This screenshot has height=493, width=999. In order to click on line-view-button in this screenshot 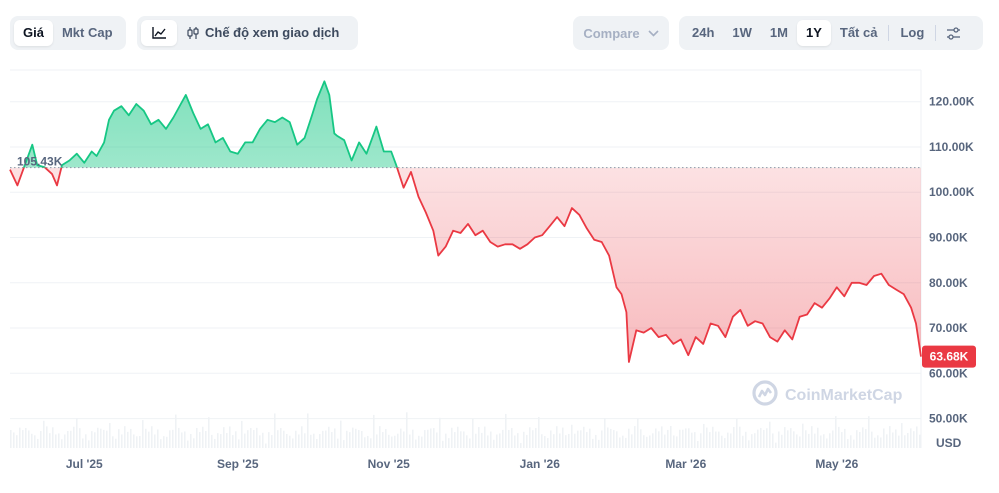, I will do `click(159, 33)`.